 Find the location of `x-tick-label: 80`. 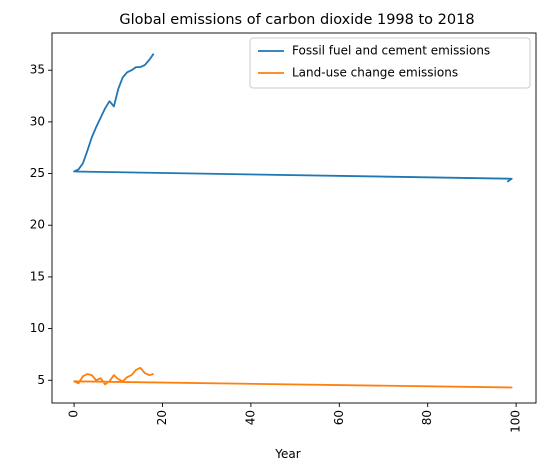

x-tick-label: 80 is located at coordinates (427, 417).